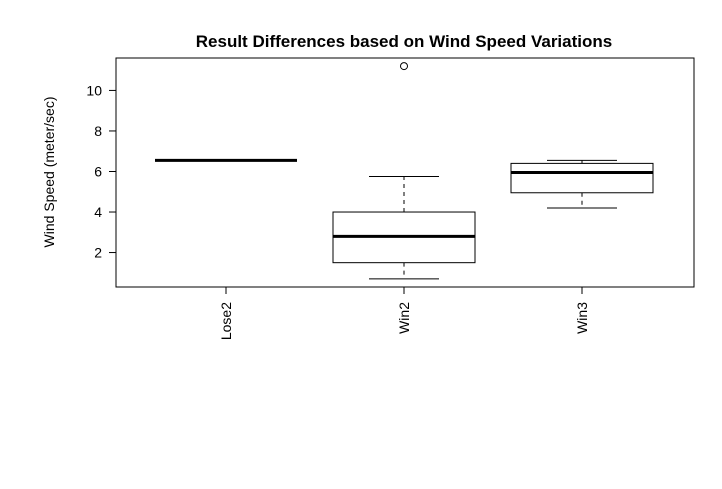 The height and width of the screenshot is (489, 722). I want to click on x-tick-label: Win2, so click(404, 318).